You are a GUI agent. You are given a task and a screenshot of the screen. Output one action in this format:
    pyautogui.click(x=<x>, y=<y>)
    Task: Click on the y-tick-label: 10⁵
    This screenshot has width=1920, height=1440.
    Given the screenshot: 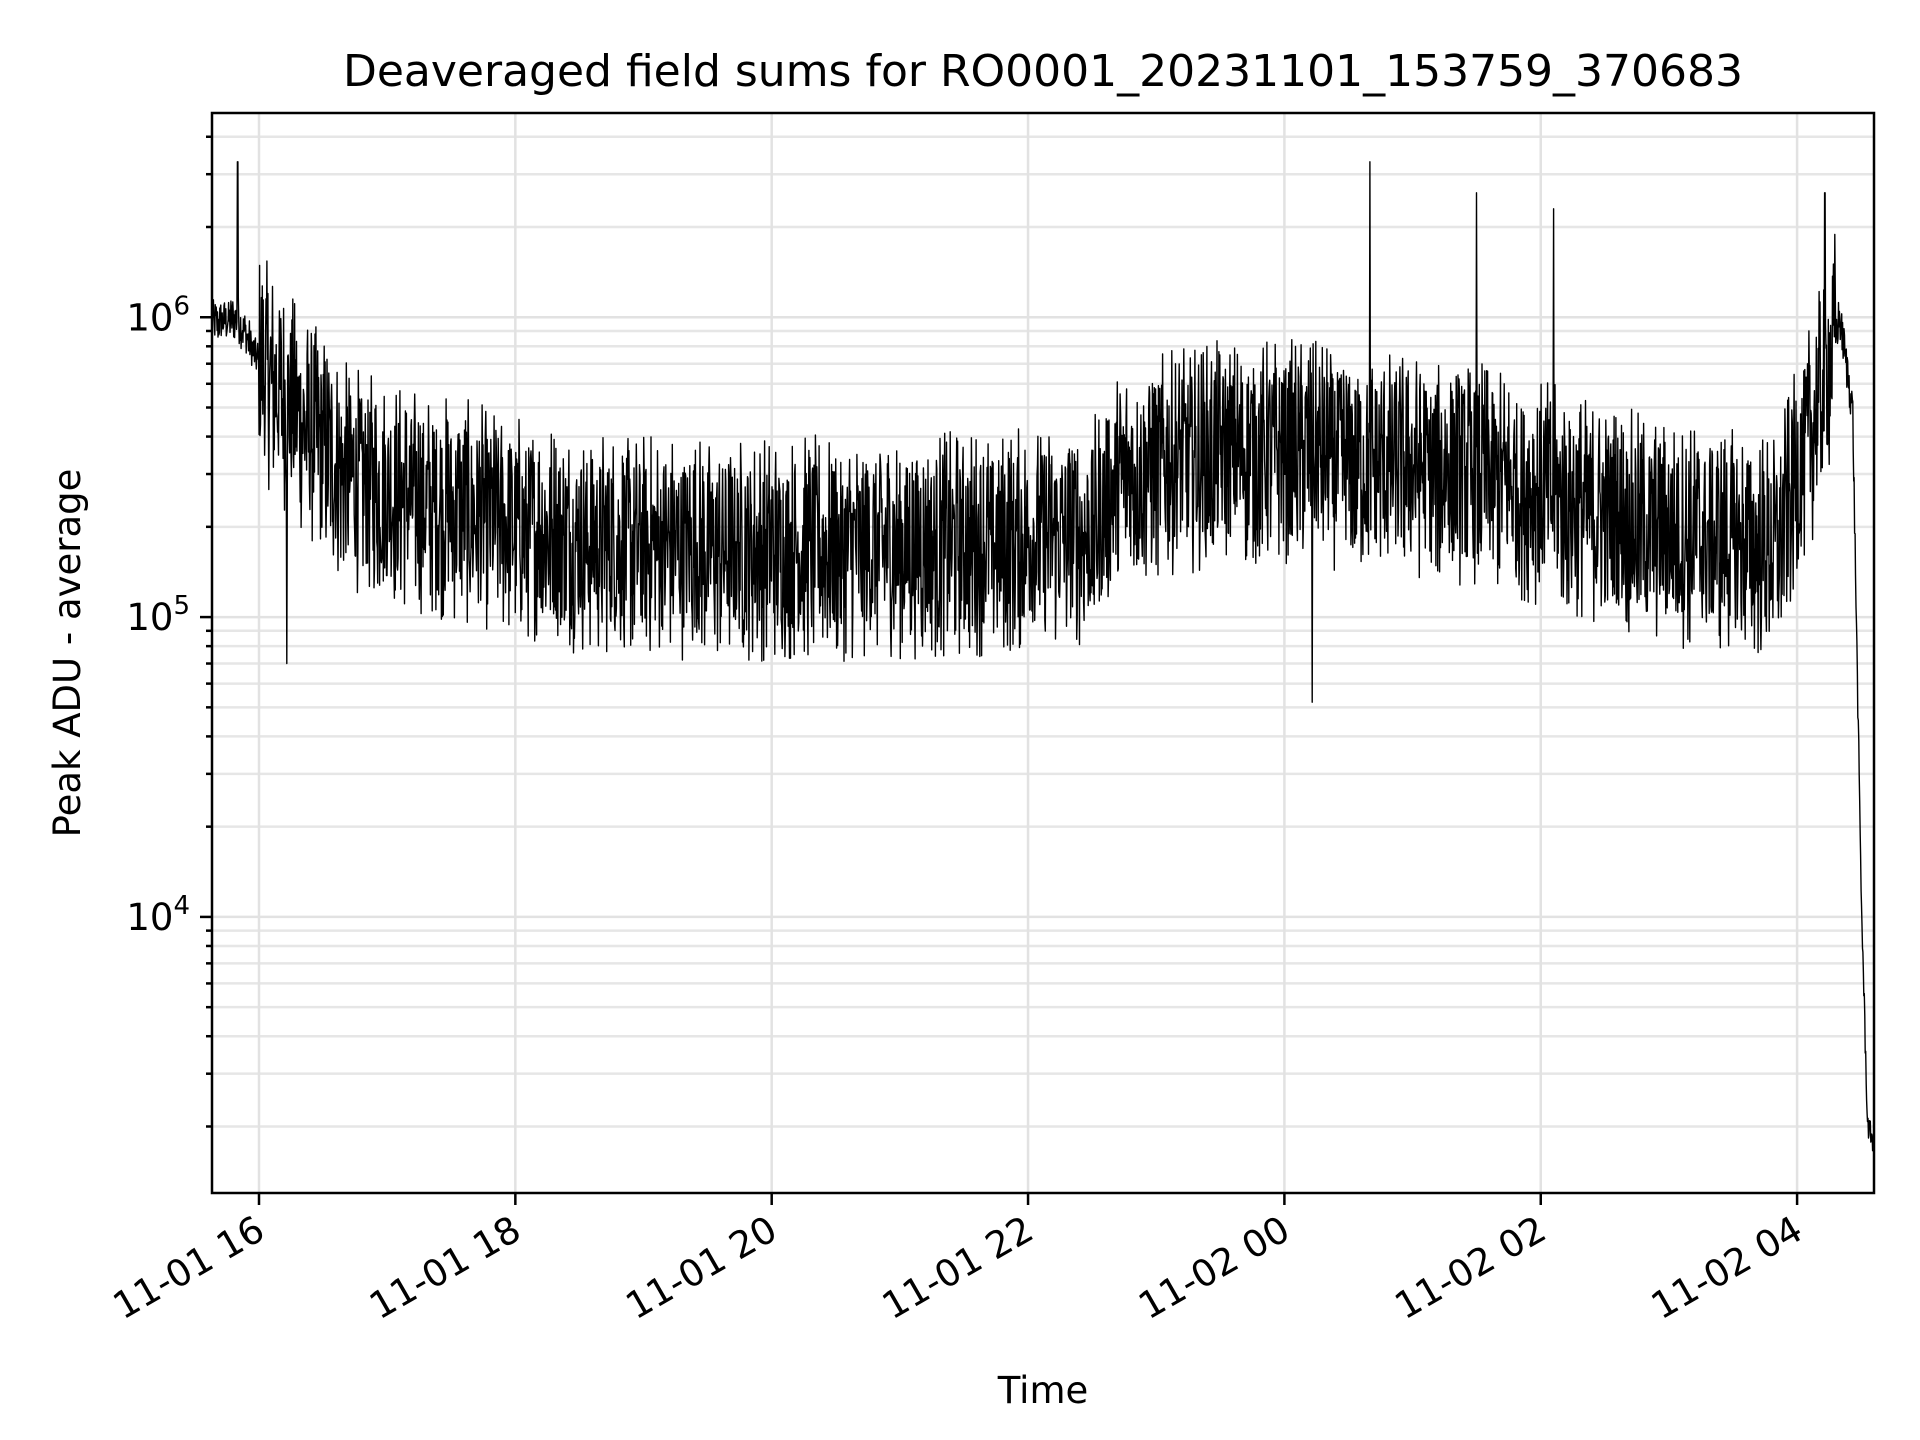 What is the action you would take?
    pyautogui.click(x=158, y=615)
    